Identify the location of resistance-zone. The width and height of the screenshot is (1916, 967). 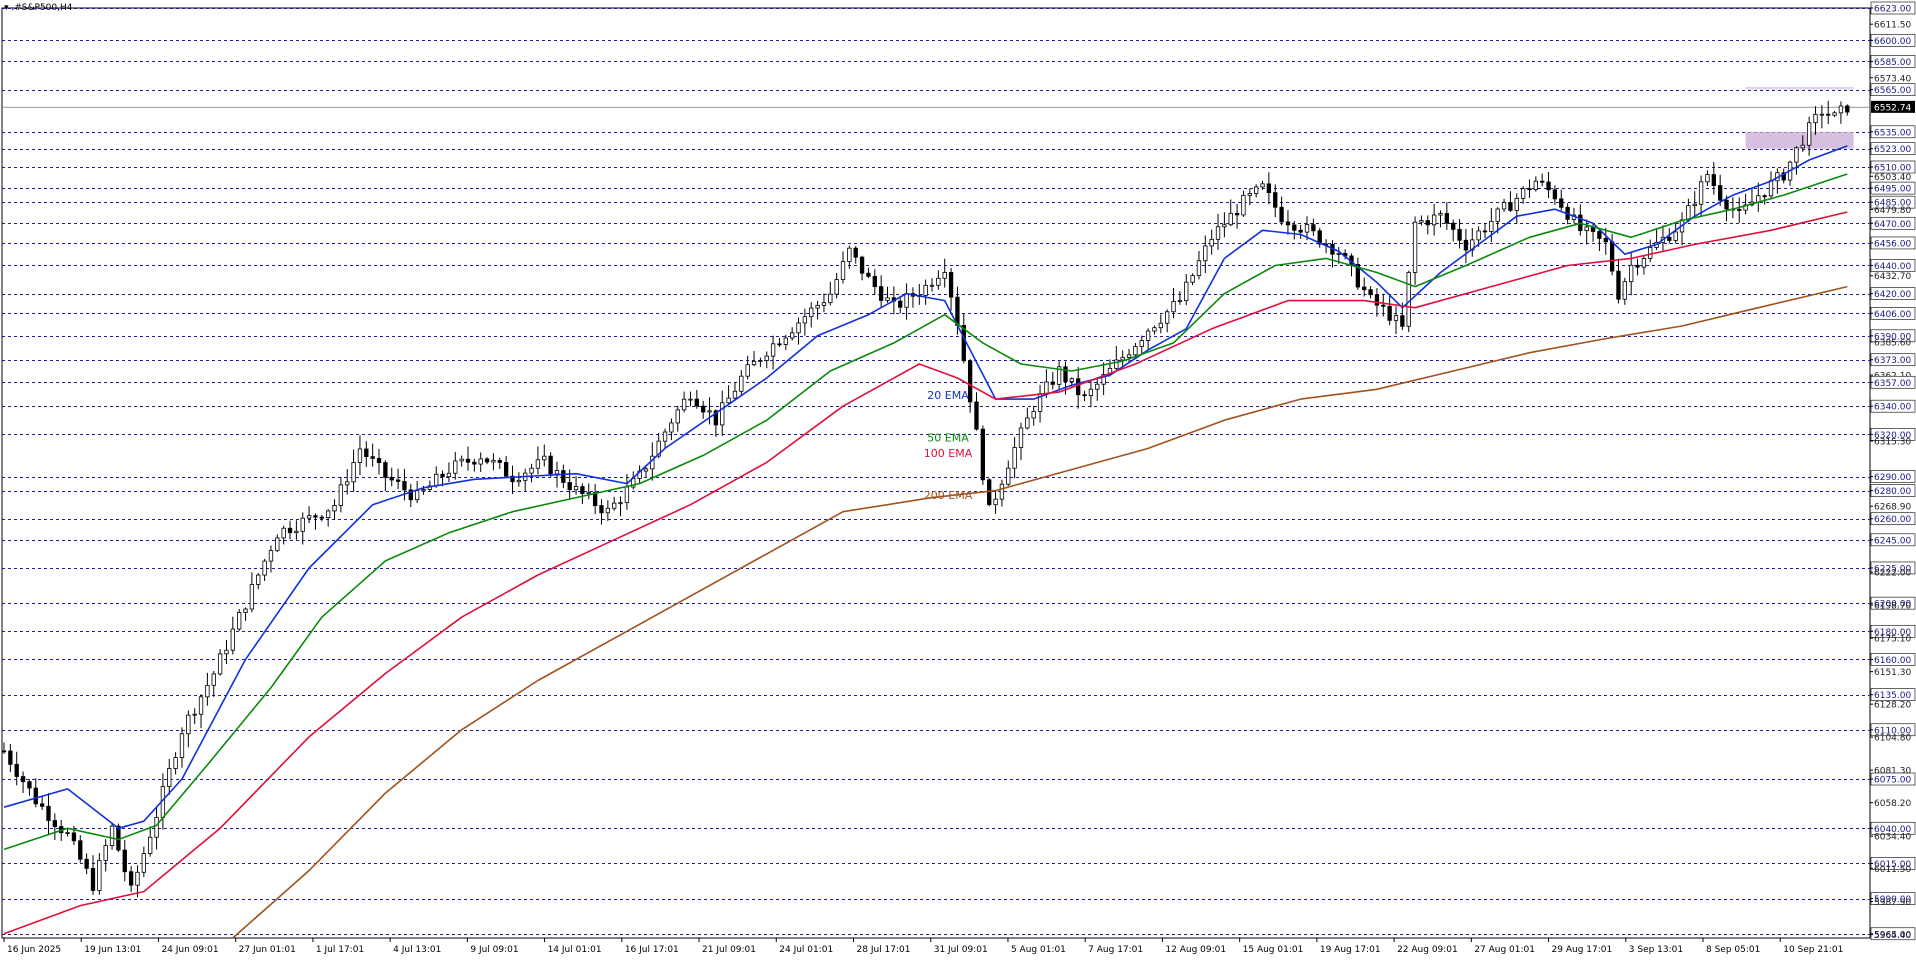
(1799, 88).